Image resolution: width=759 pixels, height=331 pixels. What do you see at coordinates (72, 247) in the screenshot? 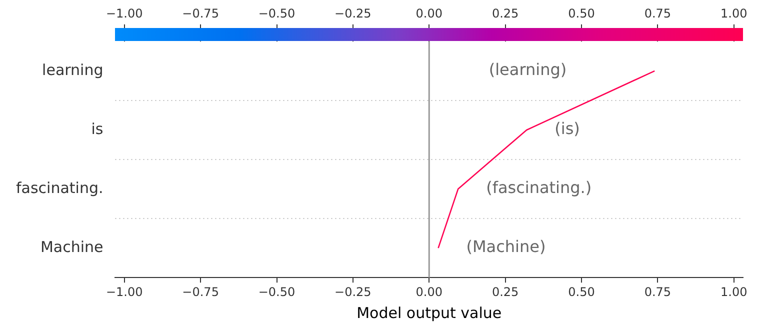
I see `y-tick-label: Machine` at bounding box center [72, 247].